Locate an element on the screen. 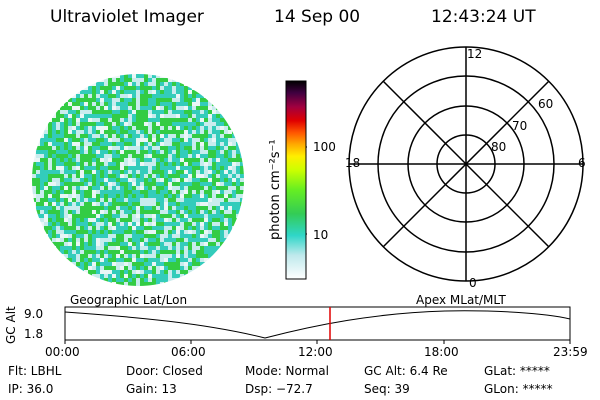  timeline-tick-1800: 18:00 is located at coordinates (441, 352).